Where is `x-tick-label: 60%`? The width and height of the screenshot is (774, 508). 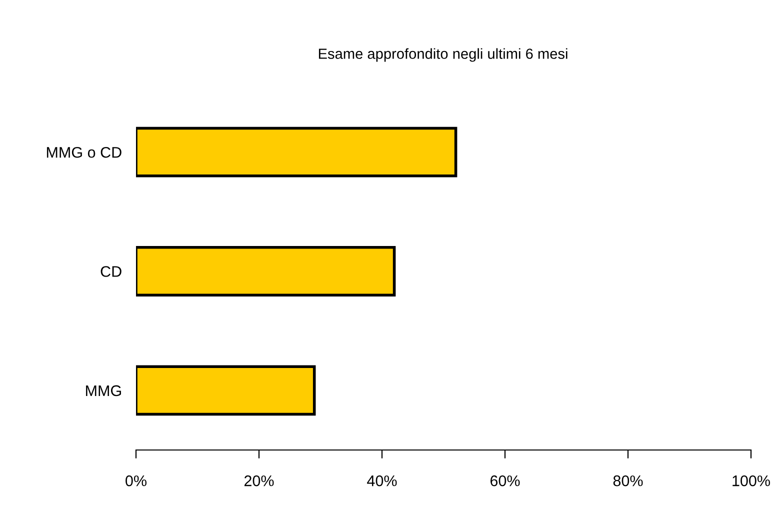
x-tick-label: 60% is located at coordinates (505, 480).